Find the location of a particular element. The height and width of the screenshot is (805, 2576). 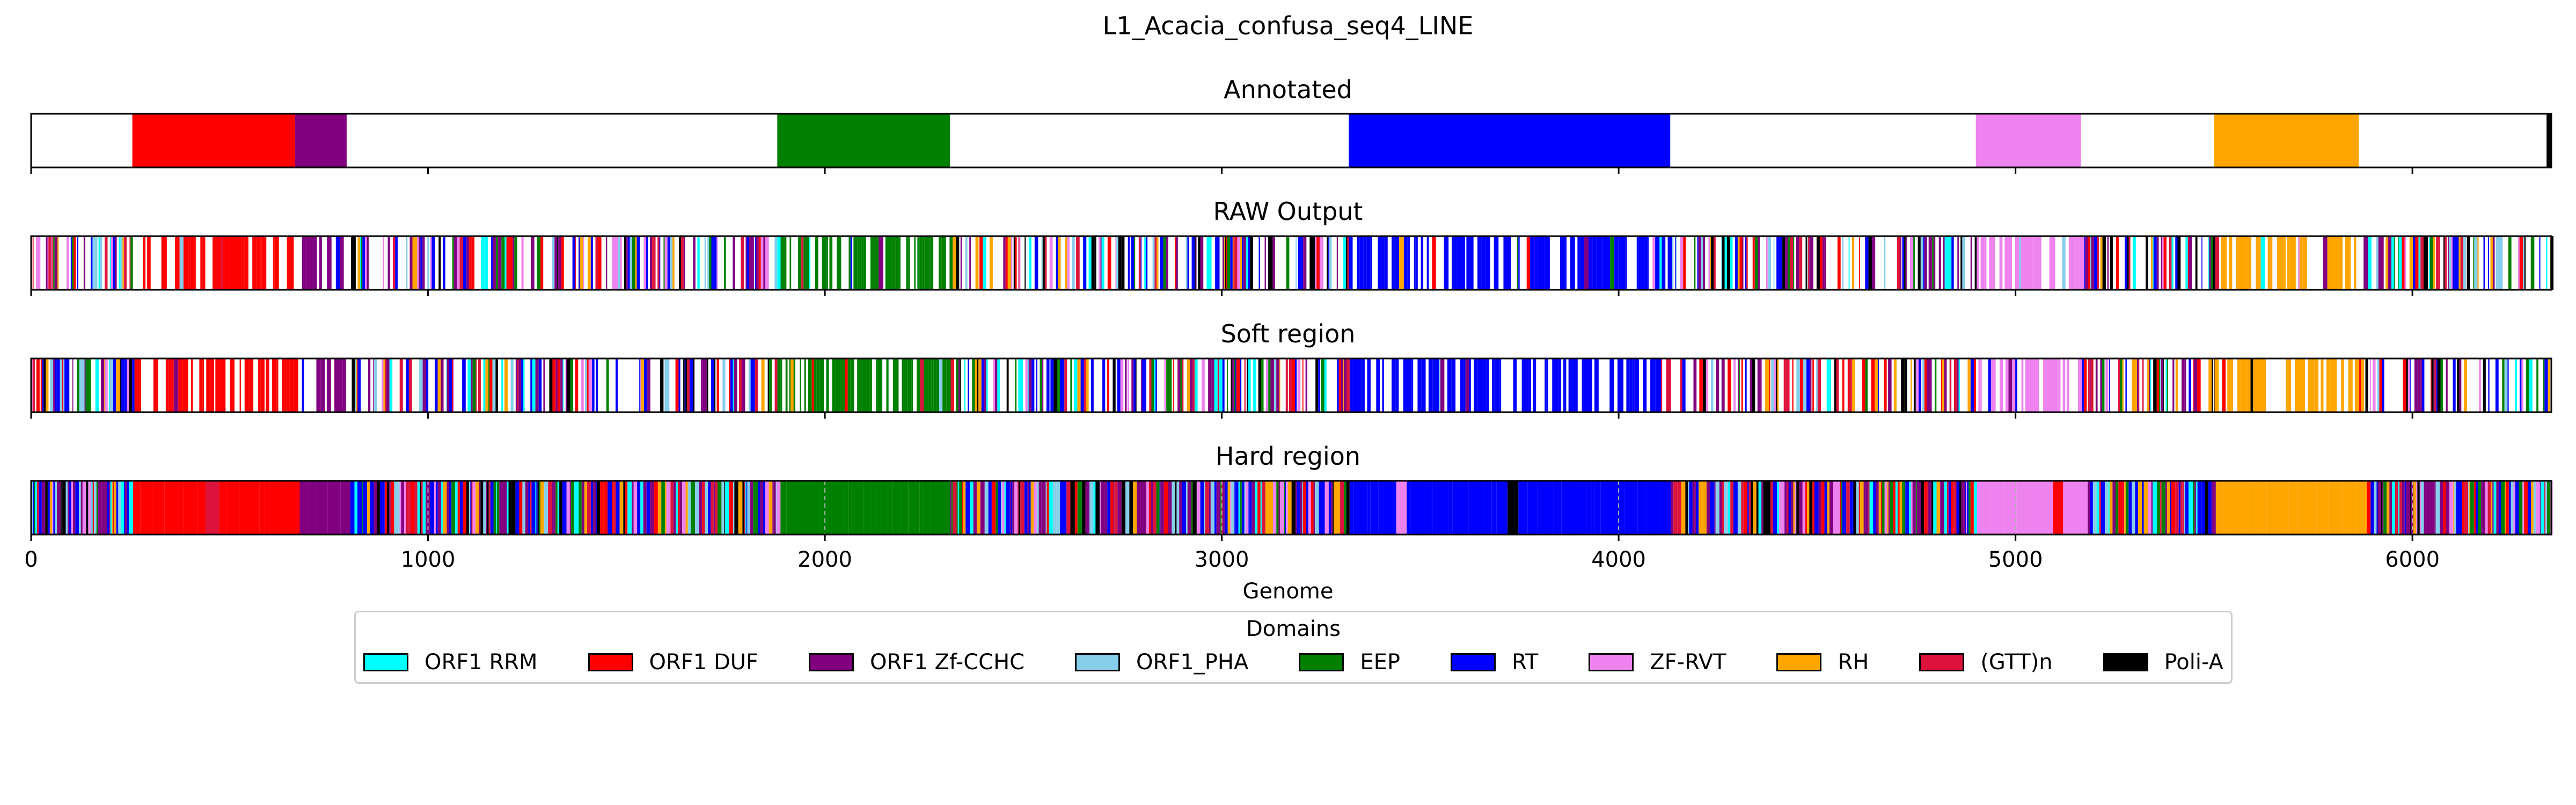

legend-swatch is located at coordinates (1611, 662).